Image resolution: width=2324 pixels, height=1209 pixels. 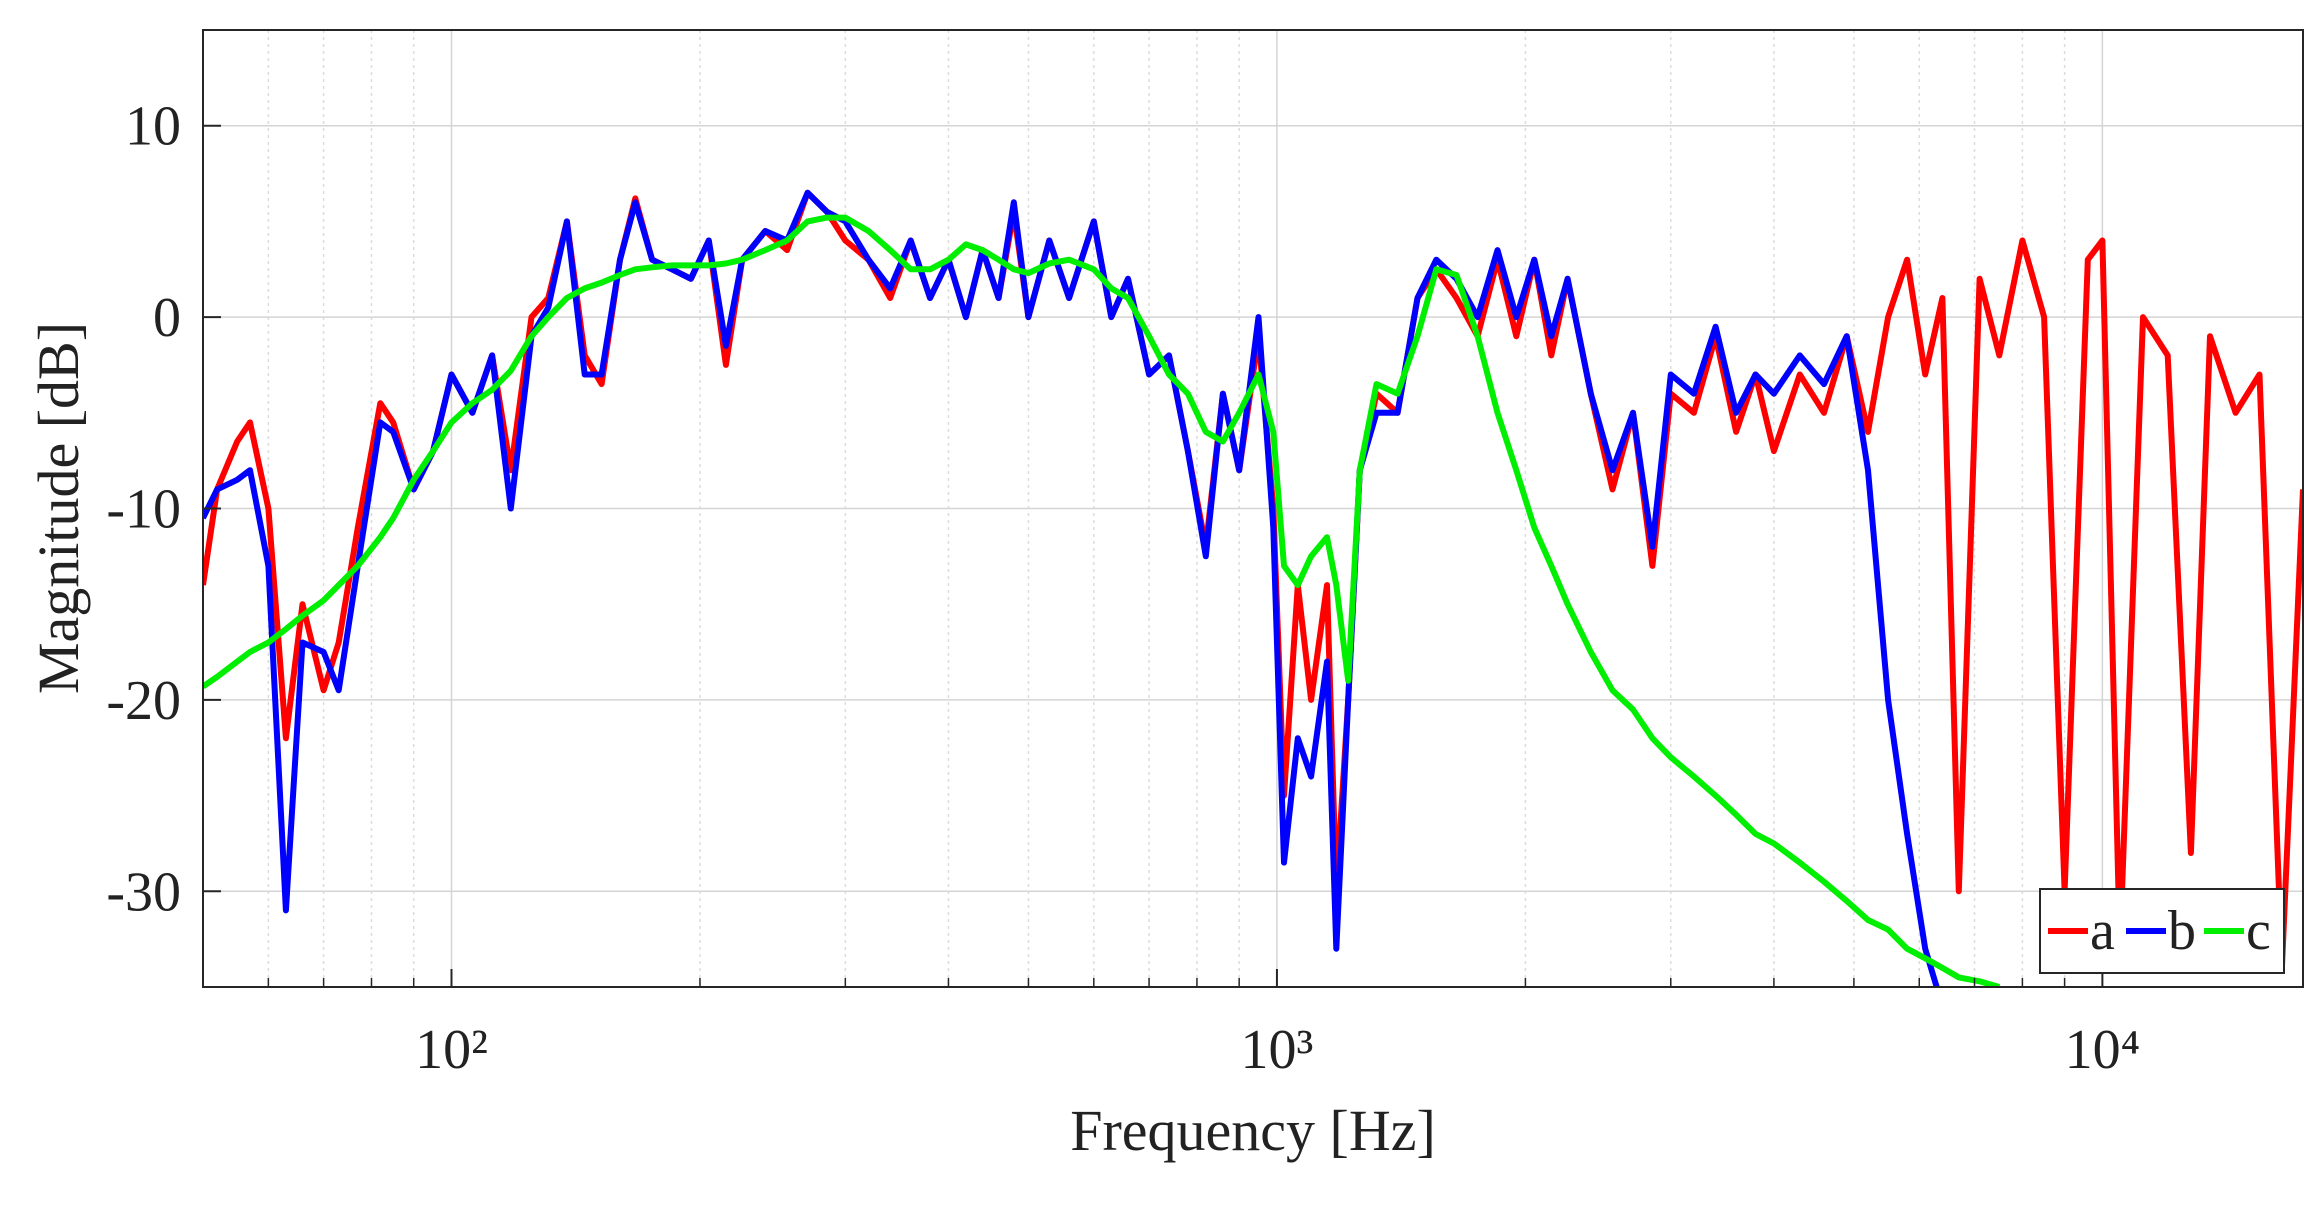 What do you see at coordinates (167, 318) in the screenshot?
I see `y-tick-label: 0` at bounding box center [167, 318].